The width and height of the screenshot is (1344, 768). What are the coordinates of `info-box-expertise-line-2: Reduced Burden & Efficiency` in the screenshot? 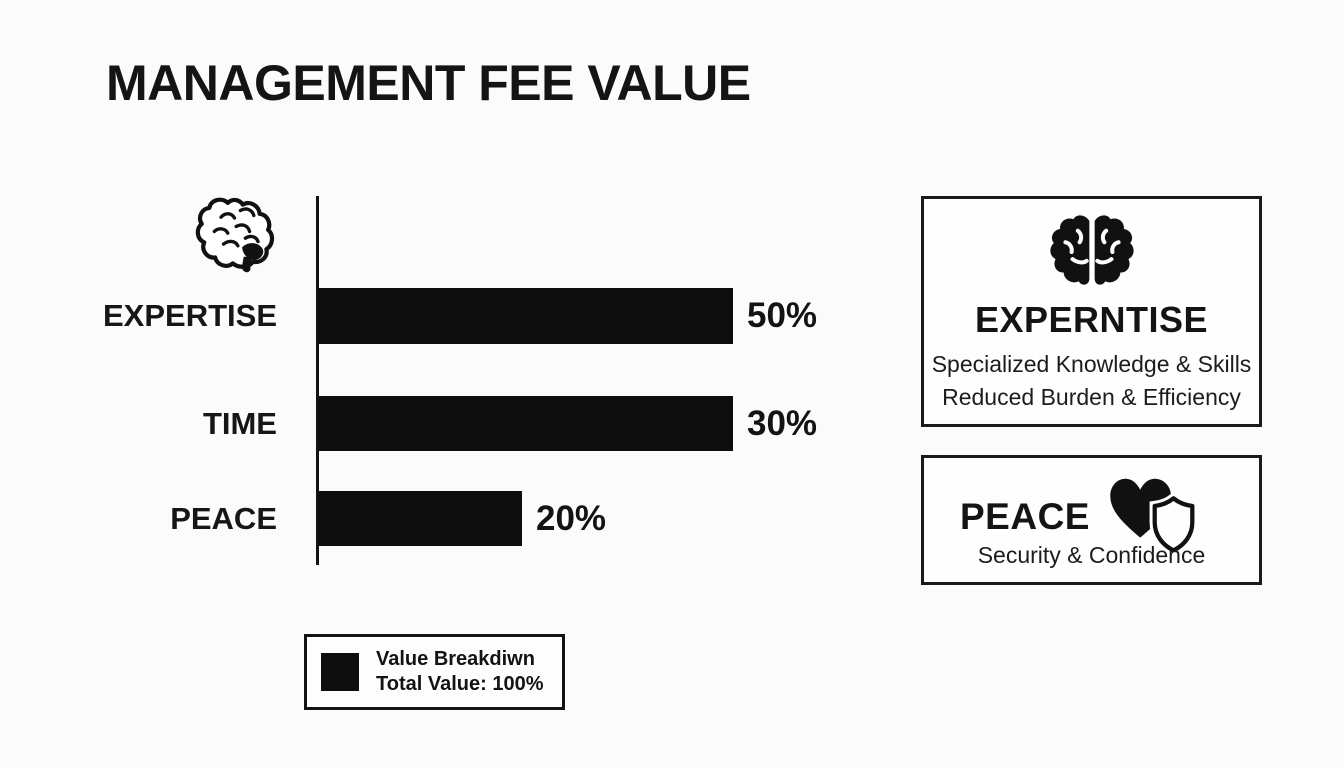 It's located at (1091, 397).